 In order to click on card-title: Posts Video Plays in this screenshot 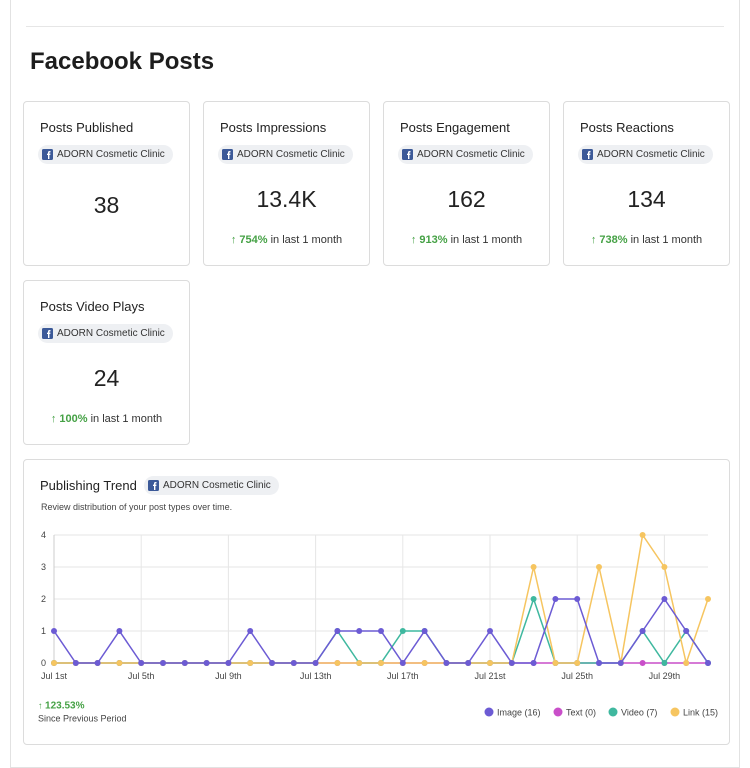, I will do `click(92, 306)`.